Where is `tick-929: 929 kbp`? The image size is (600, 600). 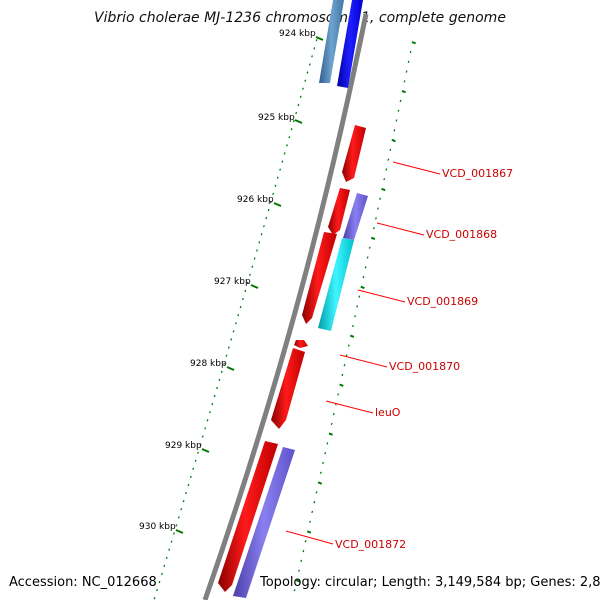
tick-929: 929 kbp is located at coordinates (187, 447).